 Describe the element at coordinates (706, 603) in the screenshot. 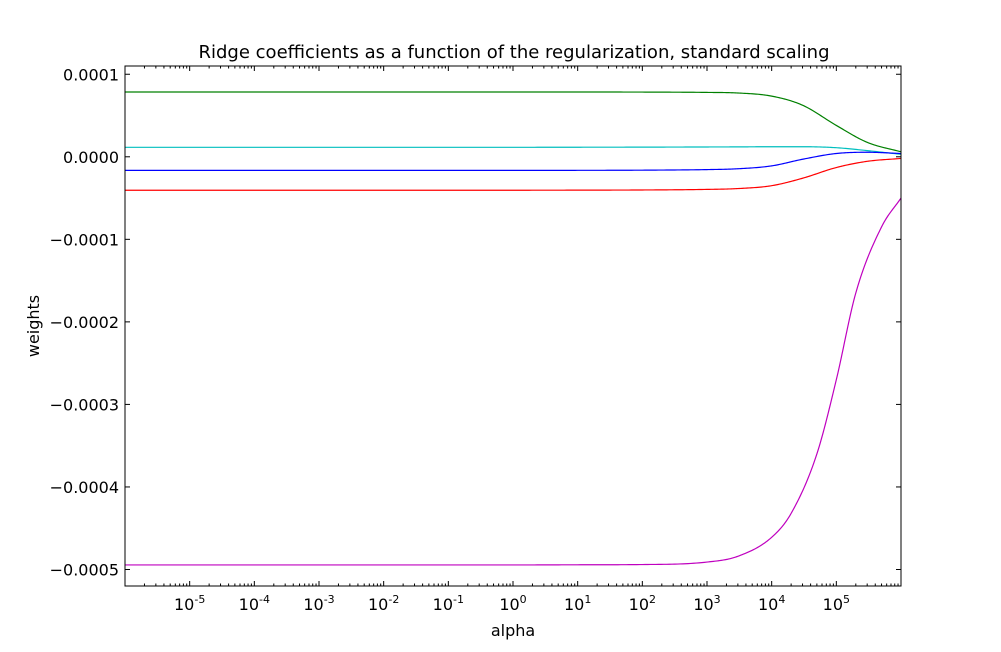

I see `x-tick-label: 10³` at that location.